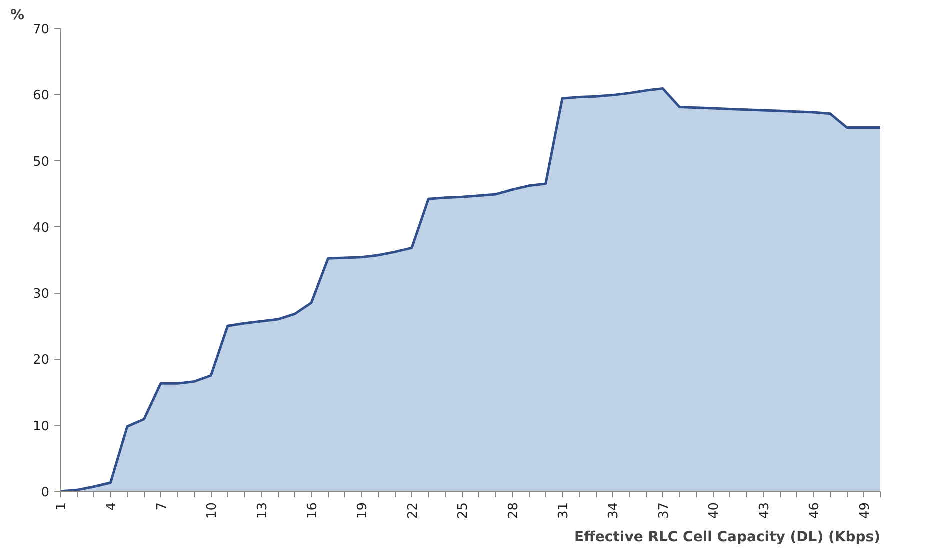 The height and width of the screenshot is (556, 938). Describe the element at coordinates (262, 511) in the screenshot. I see `x-tick-label: 13` at that location.